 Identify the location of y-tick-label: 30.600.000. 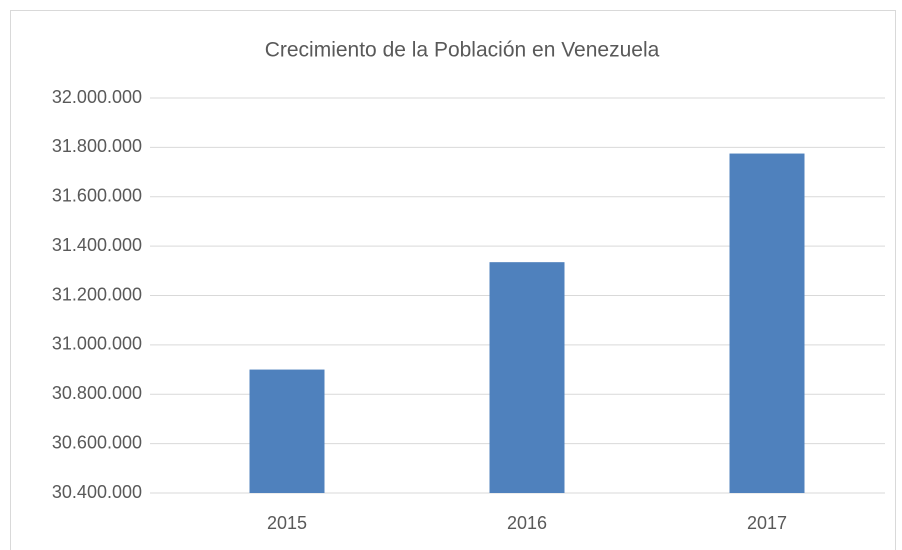
(97, 442).